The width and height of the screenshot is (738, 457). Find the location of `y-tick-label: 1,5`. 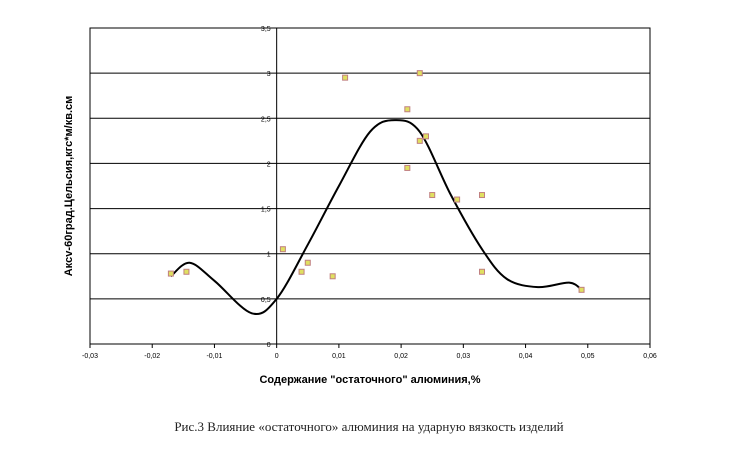

y-tick-label: 1,5 is located at coordinates (266, 210).